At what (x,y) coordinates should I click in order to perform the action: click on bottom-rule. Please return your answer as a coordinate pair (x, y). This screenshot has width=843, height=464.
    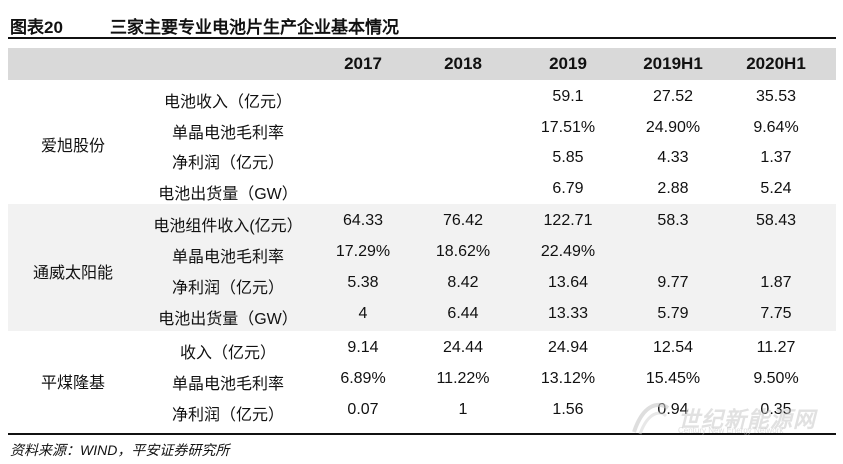
    Looking at the image, I should click on (422, 434).